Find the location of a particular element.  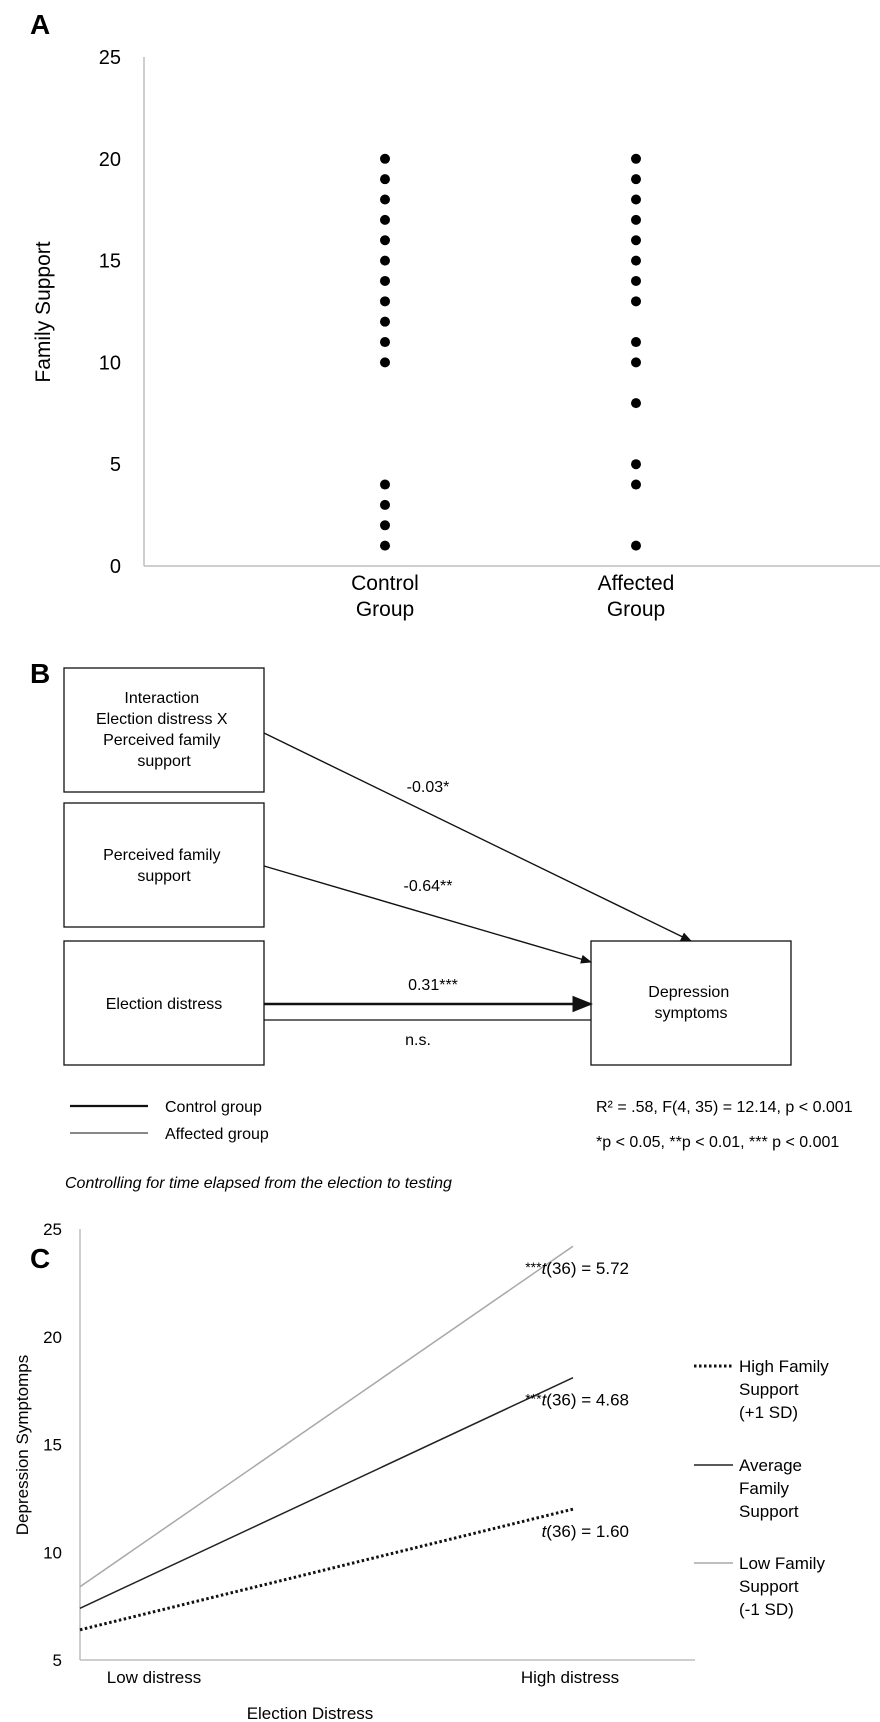

panel-c-x-axis-title: Election Distress is located at coordinates (310, 1713).